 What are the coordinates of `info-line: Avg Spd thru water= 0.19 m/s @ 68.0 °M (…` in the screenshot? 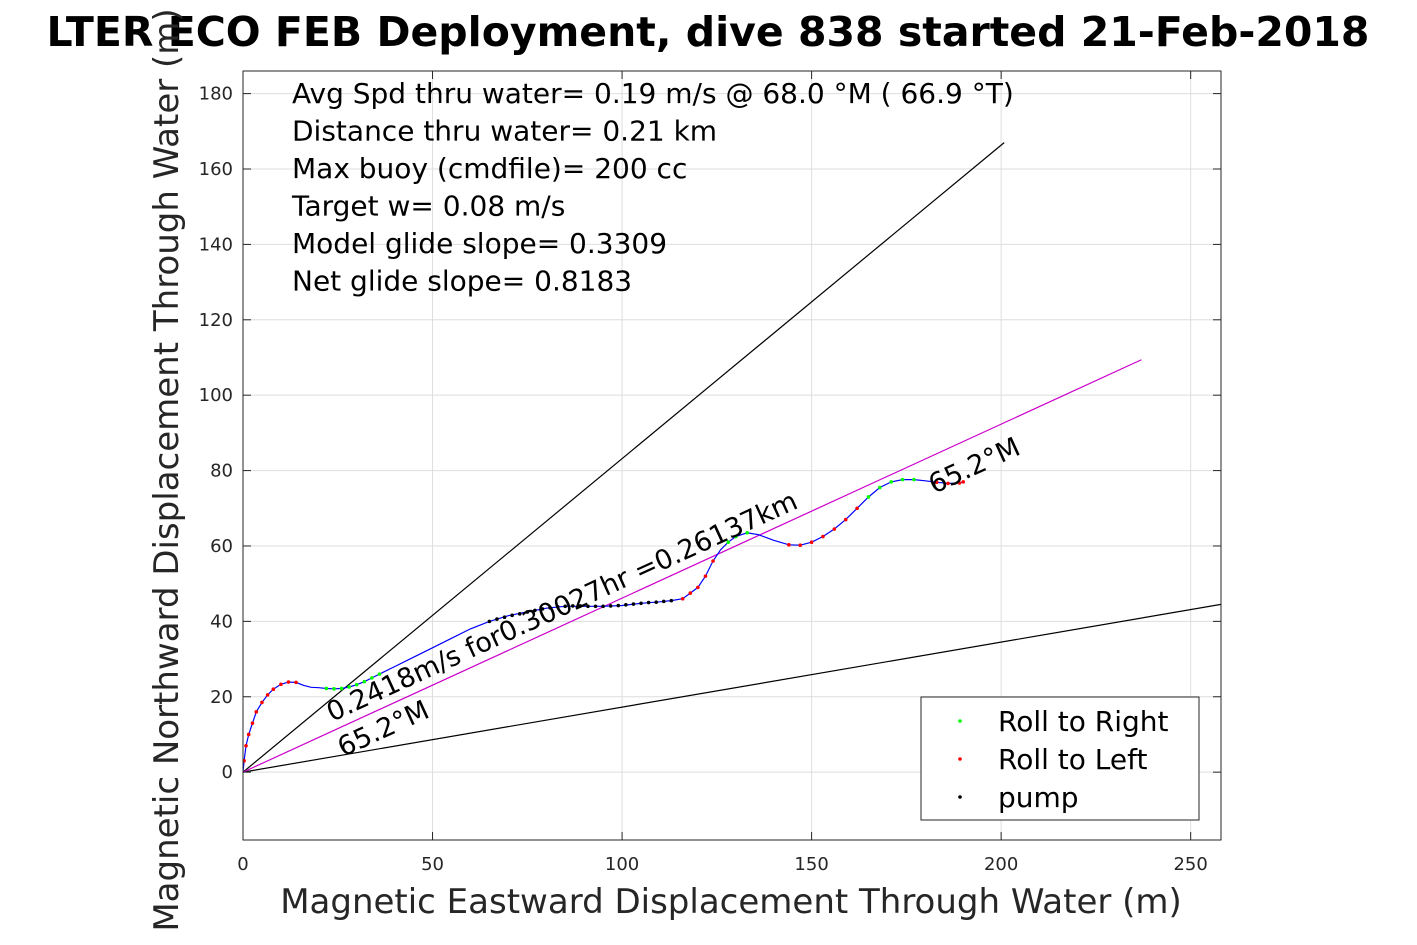 It's located at (653, 93).